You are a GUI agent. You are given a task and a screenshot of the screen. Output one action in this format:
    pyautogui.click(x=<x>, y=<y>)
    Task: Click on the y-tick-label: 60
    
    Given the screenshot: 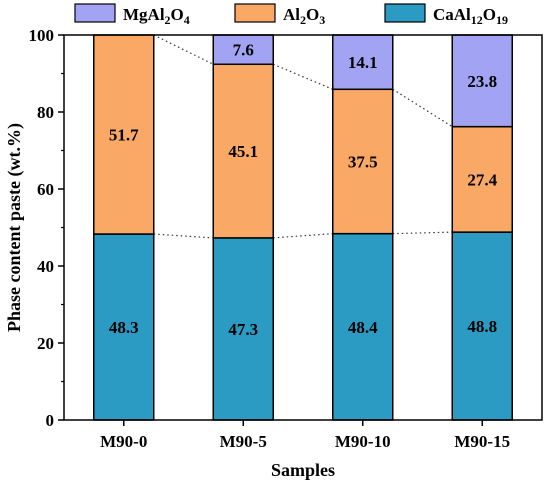 What is the action you would take?
    pyautogui.click(x=45, y=189)
    